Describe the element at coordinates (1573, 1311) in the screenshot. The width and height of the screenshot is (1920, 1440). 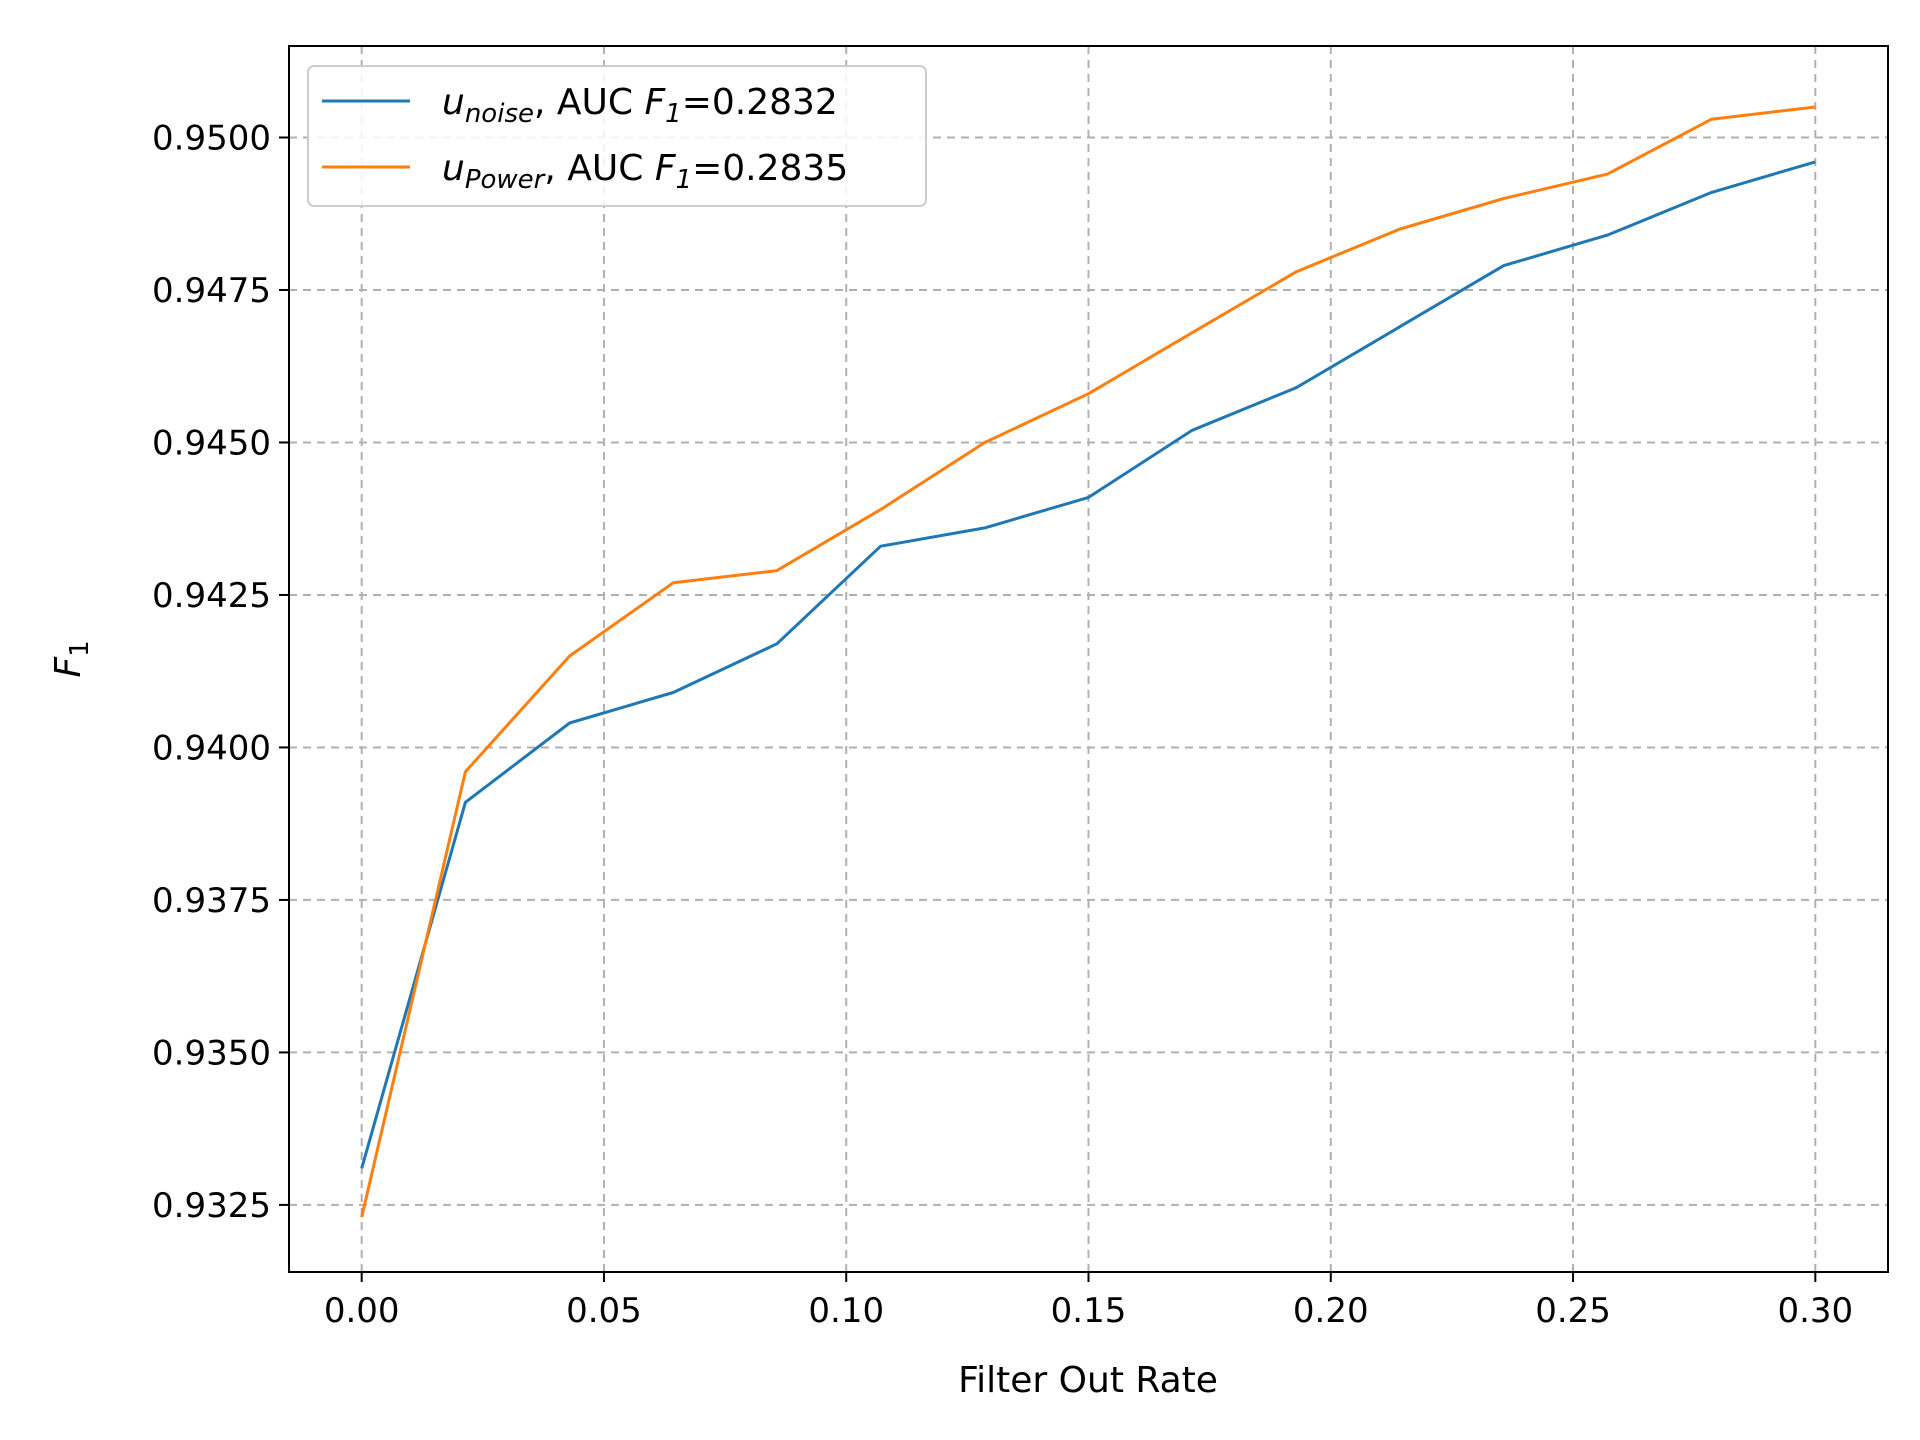
I see `x-tick-label: 0.25` at that location.